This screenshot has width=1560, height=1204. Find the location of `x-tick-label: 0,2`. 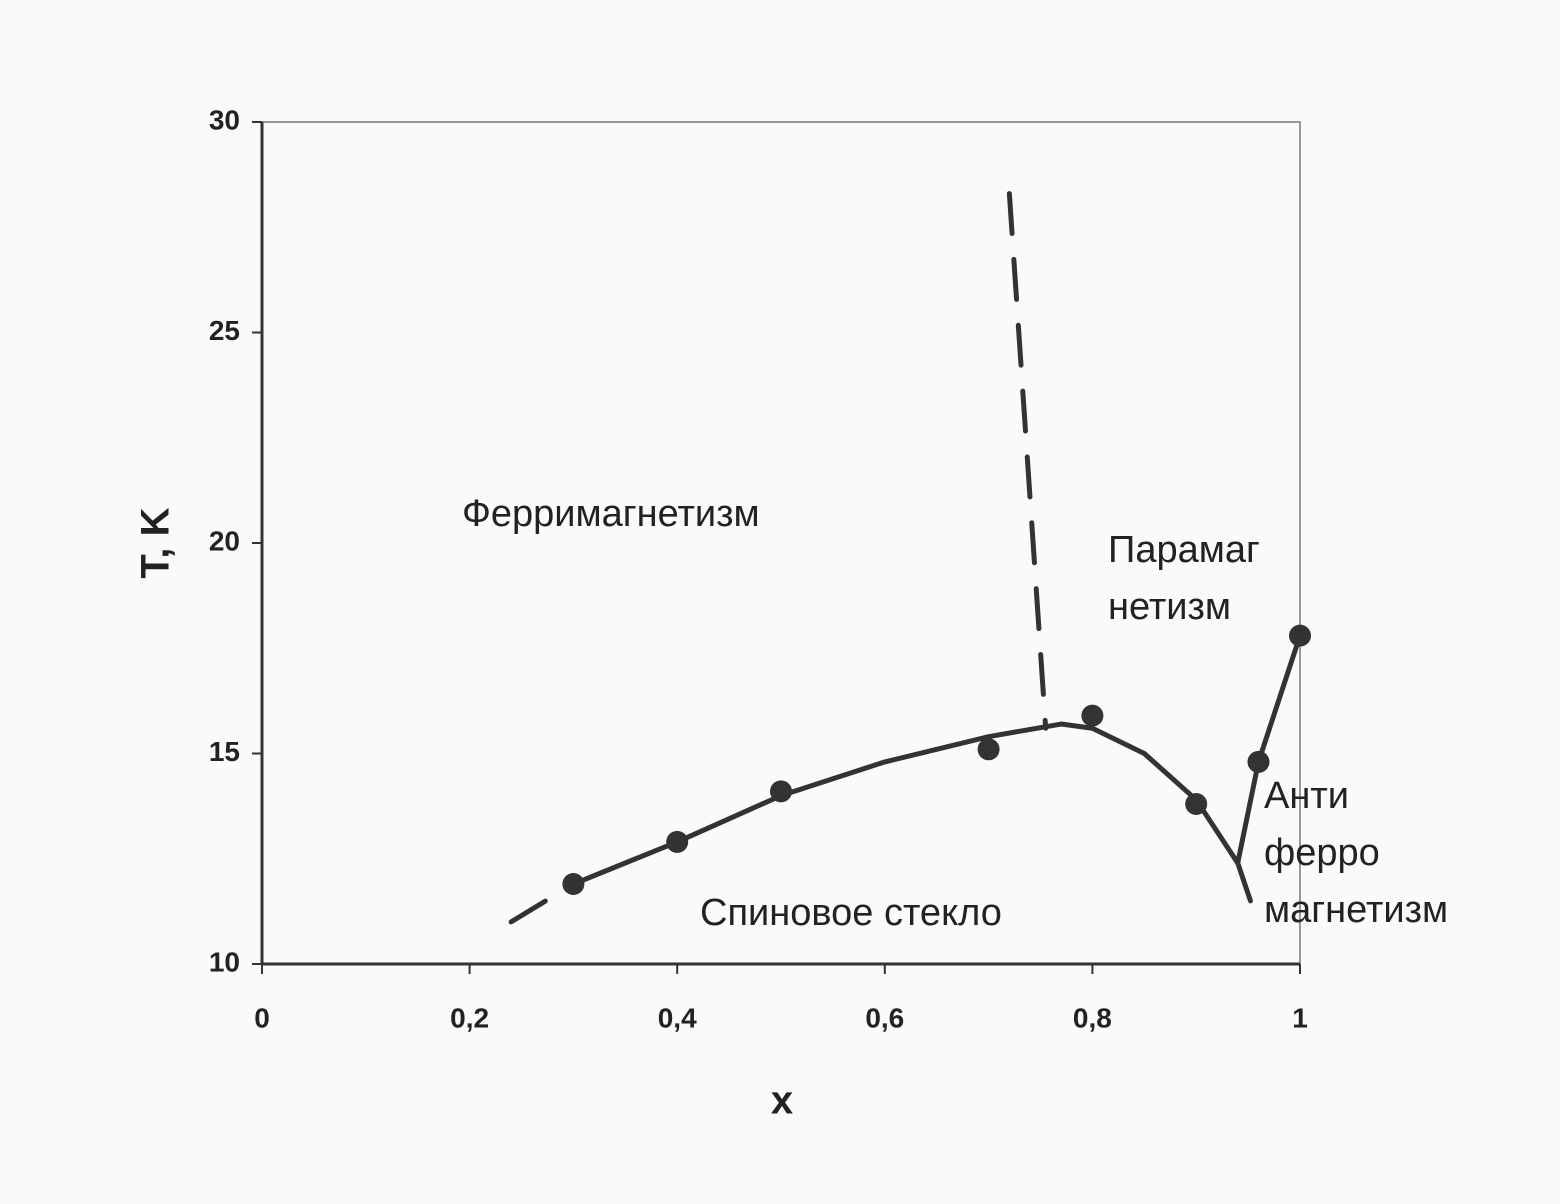

x-tick-label: 0,2 is located at coordinates (469, 1017).